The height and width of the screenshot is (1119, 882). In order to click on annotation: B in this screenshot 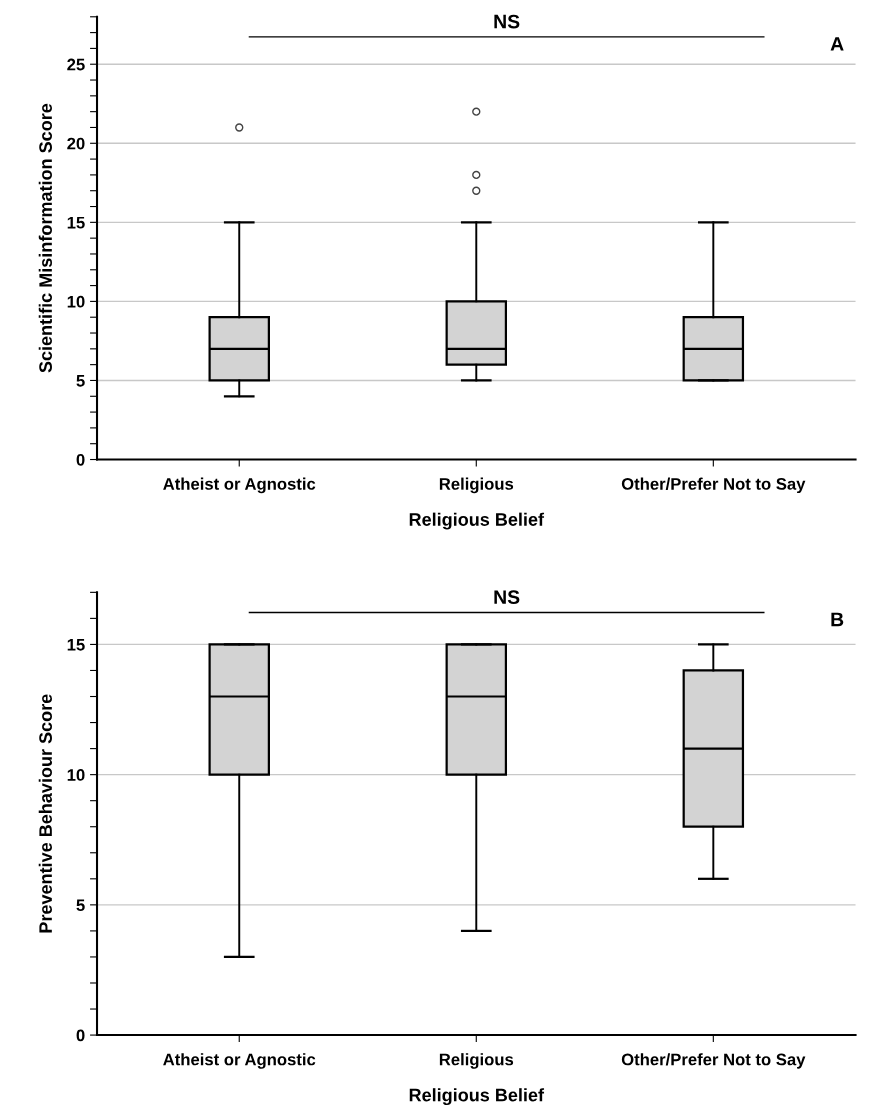, I will do `click(837, 619)`.